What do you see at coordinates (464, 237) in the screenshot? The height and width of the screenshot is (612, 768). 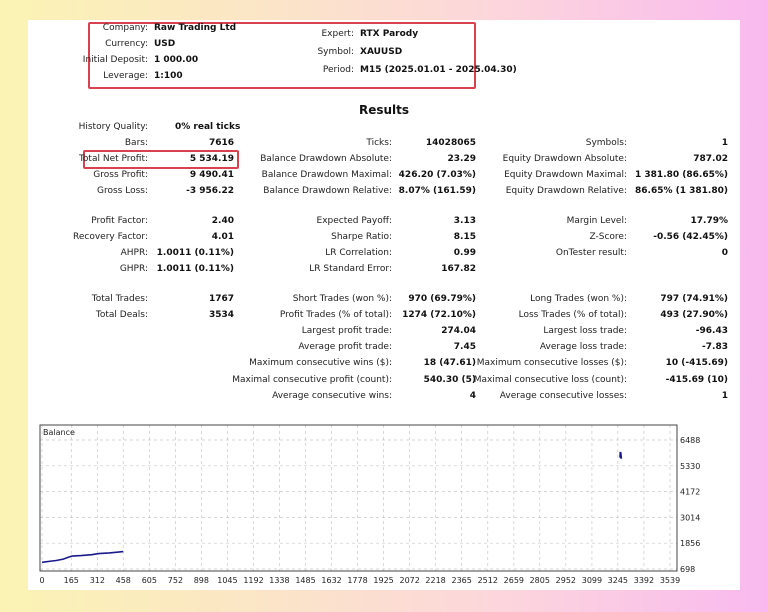 I see `stat-value: 8.15` at bounding box center [464, 237].